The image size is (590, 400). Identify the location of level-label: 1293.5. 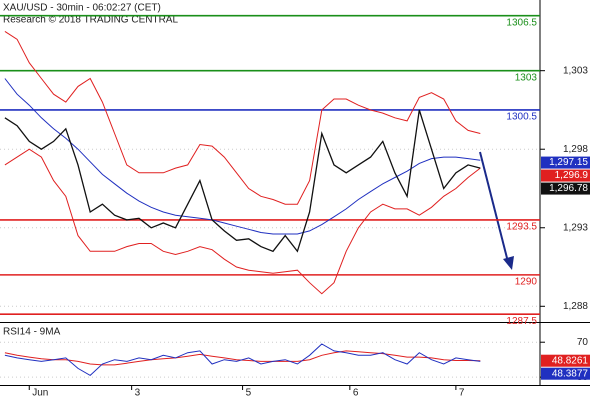
(521, 227).